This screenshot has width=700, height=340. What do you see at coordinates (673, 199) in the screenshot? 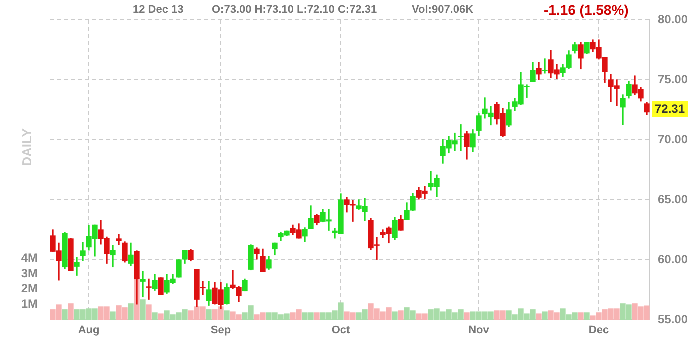
I see `y-tick-label: 65.00` at bounding box center [673, 199].